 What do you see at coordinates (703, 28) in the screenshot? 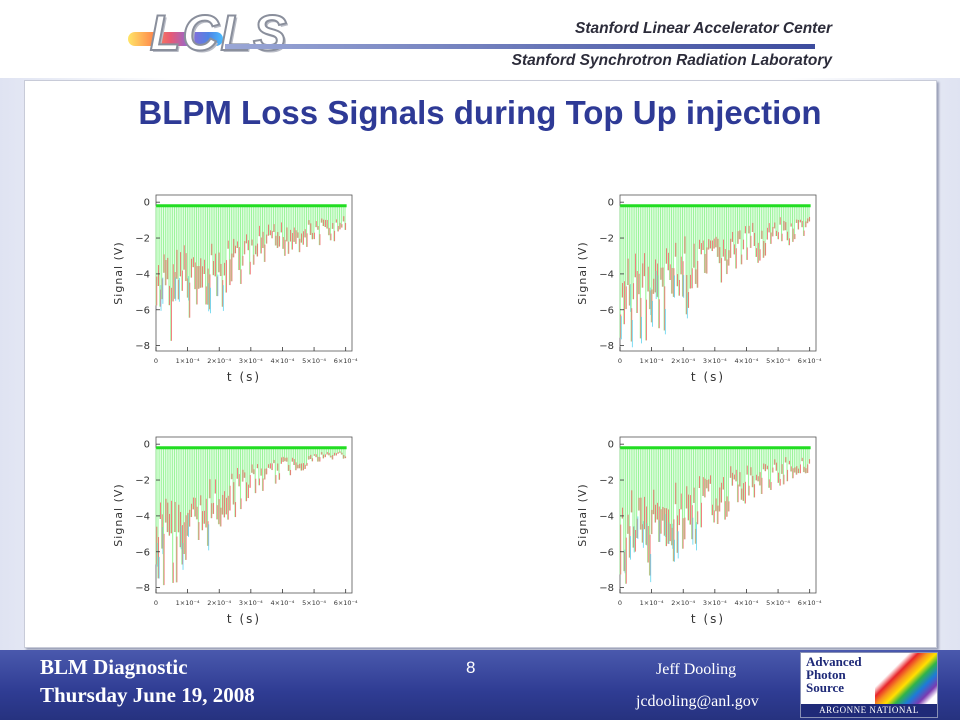
I see `slac-label: Stanford Linear Accelerator Center` at bounding box center [703, 28].